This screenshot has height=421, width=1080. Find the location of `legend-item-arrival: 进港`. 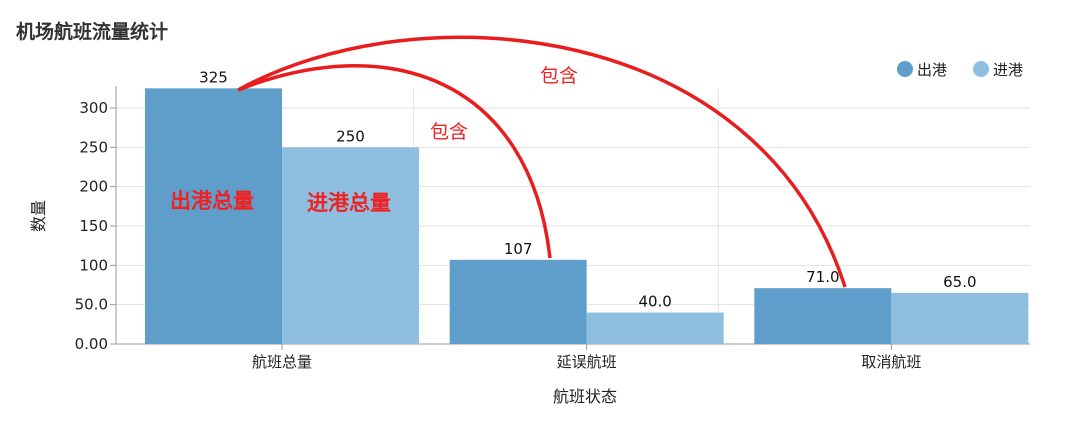

legend-item-arrival: 进港 is located at coordinates (998, 70).